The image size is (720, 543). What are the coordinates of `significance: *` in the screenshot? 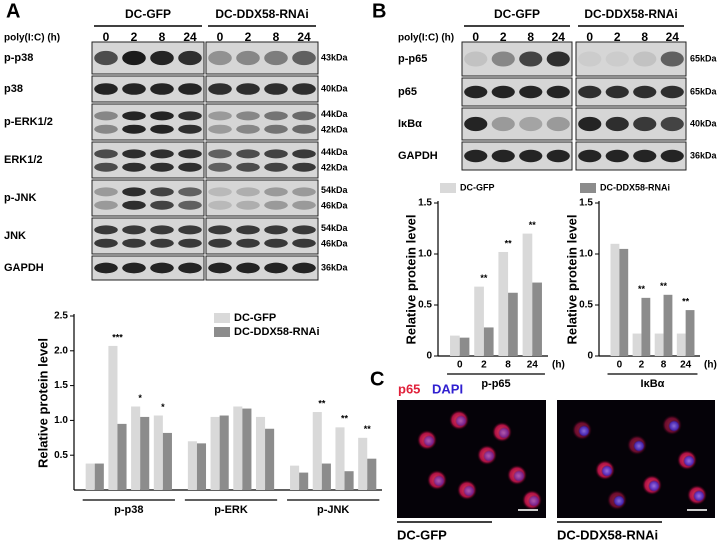 It's located at (140, 398).